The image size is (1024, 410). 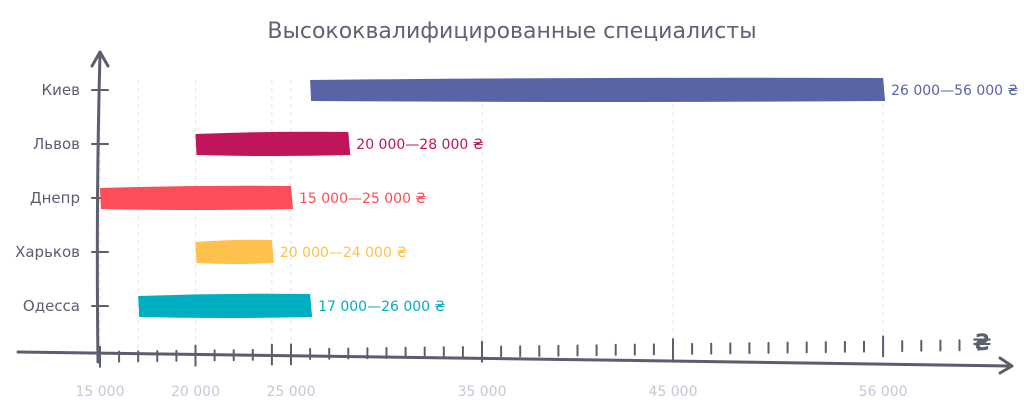 I want to click on range-label-1: 20 000—28 000 ₴, so click(x=419, y=145).